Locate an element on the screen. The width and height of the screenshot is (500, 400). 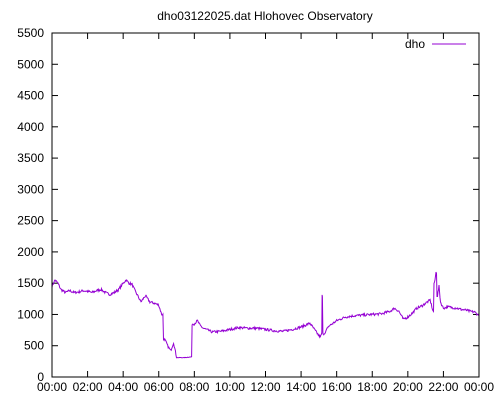
x-tick-label: 14:00 is located at coordinates (301, 387).